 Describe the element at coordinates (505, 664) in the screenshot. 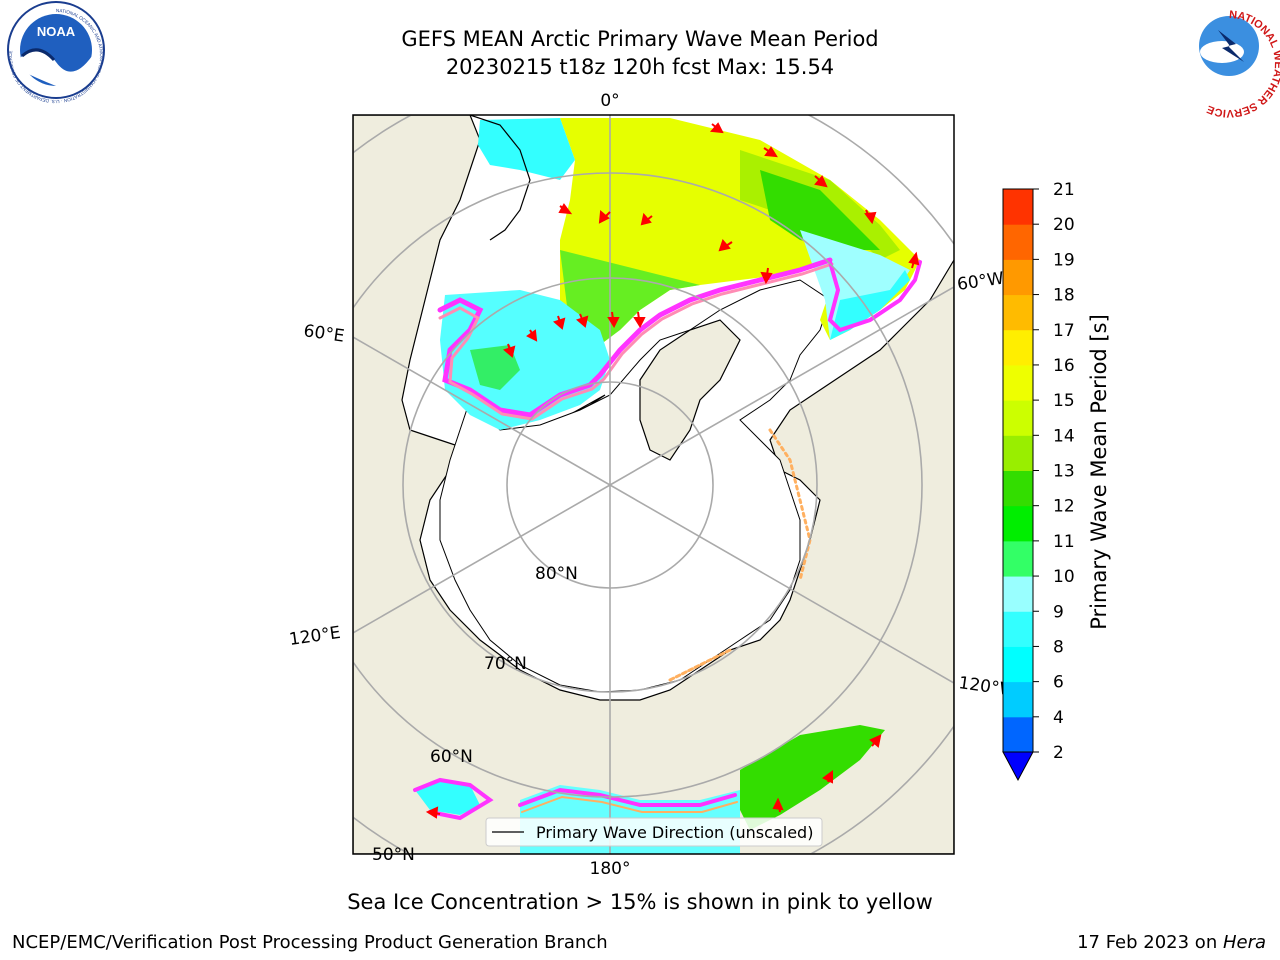

I see `lat-label-70n: 70°N` at that location.